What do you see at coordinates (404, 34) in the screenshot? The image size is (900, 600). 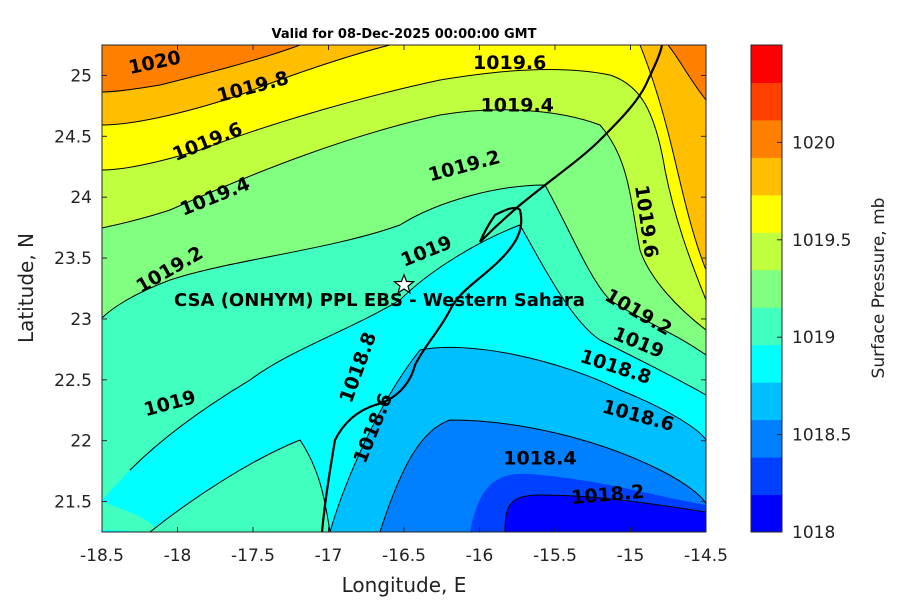 I see `map-title: Valid for 08-Dec-2025 00:00:00 GMT` at bounding box center [404, 34].